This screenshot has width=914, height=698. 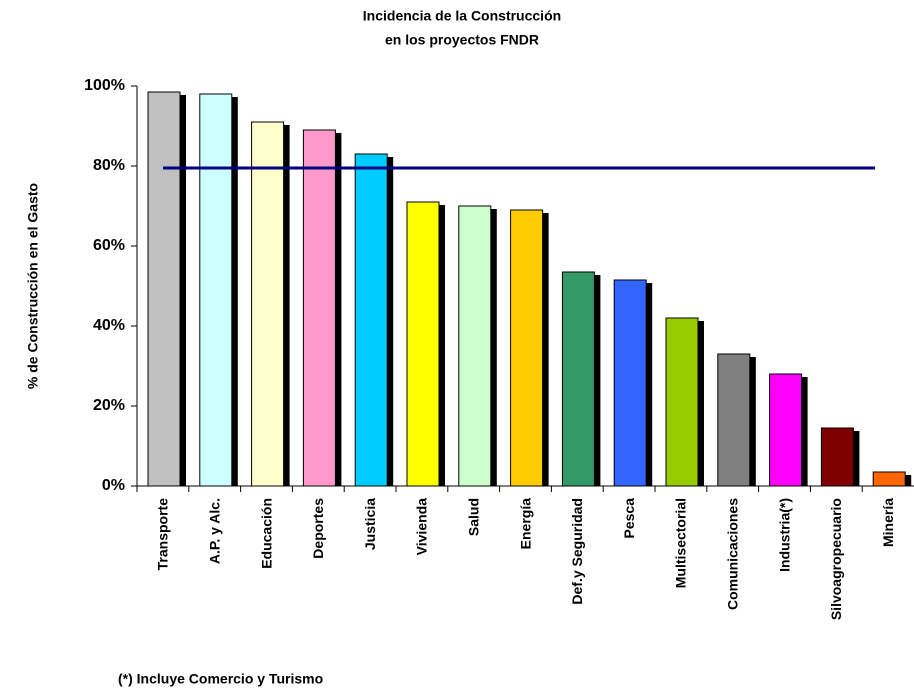 What do you see at coordinates (836, 559) in the screenshot?
I see `x-tick-label: Silvoagropecuario` at bounding box center [836, 559].